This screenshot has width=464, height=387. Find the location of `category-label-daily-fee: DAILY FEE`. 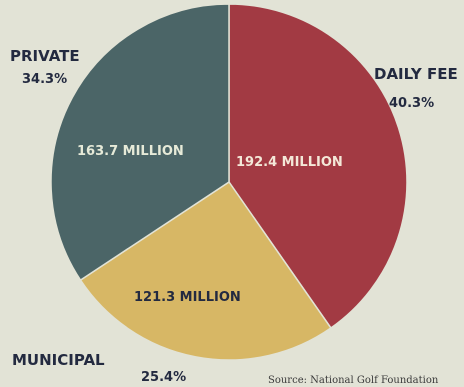

category-label-daily-fee: DAILY FEE is located at coordinates (416, 74).